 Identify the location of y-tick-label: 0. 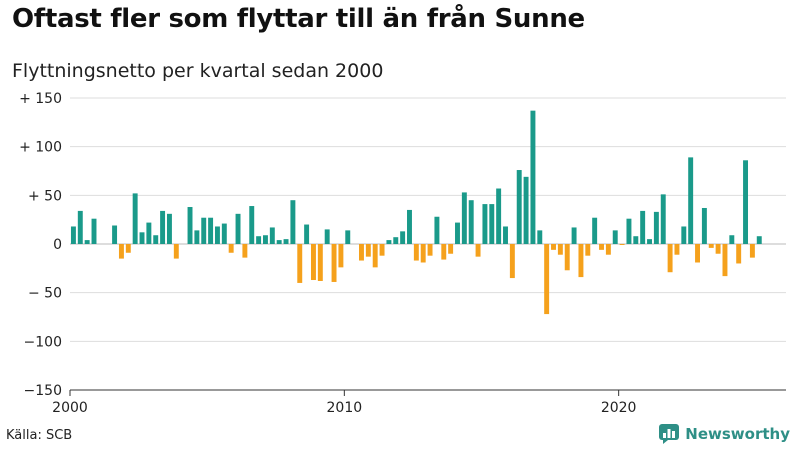
(57, 245).